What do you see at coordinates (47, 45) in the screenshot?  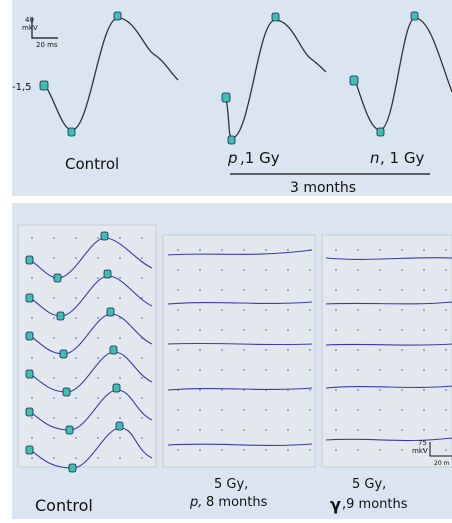 I see `scale-time: 20 ms` at bounding box center [47, 45].